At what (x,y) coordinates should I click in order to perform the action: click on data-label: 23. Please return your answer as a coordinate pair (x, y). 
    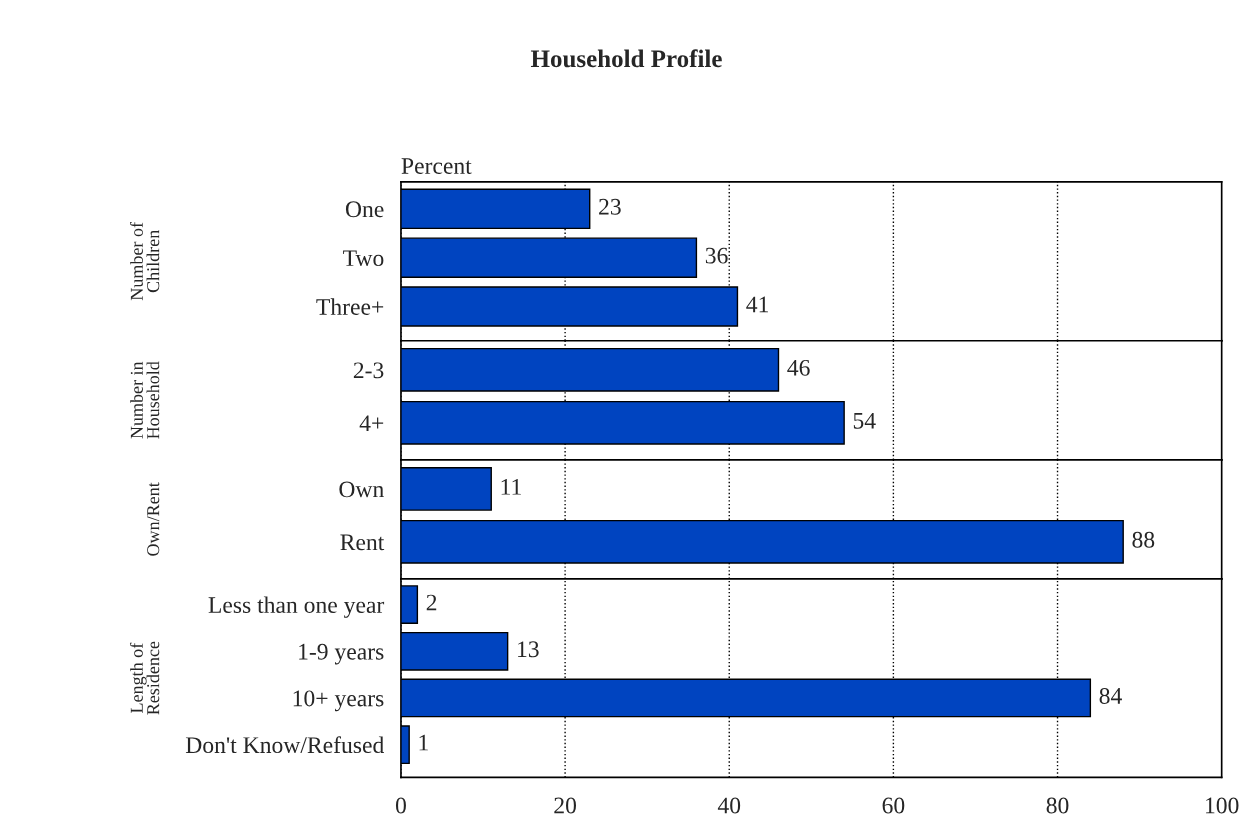
    Looking at the image, I should click on (610, 206).